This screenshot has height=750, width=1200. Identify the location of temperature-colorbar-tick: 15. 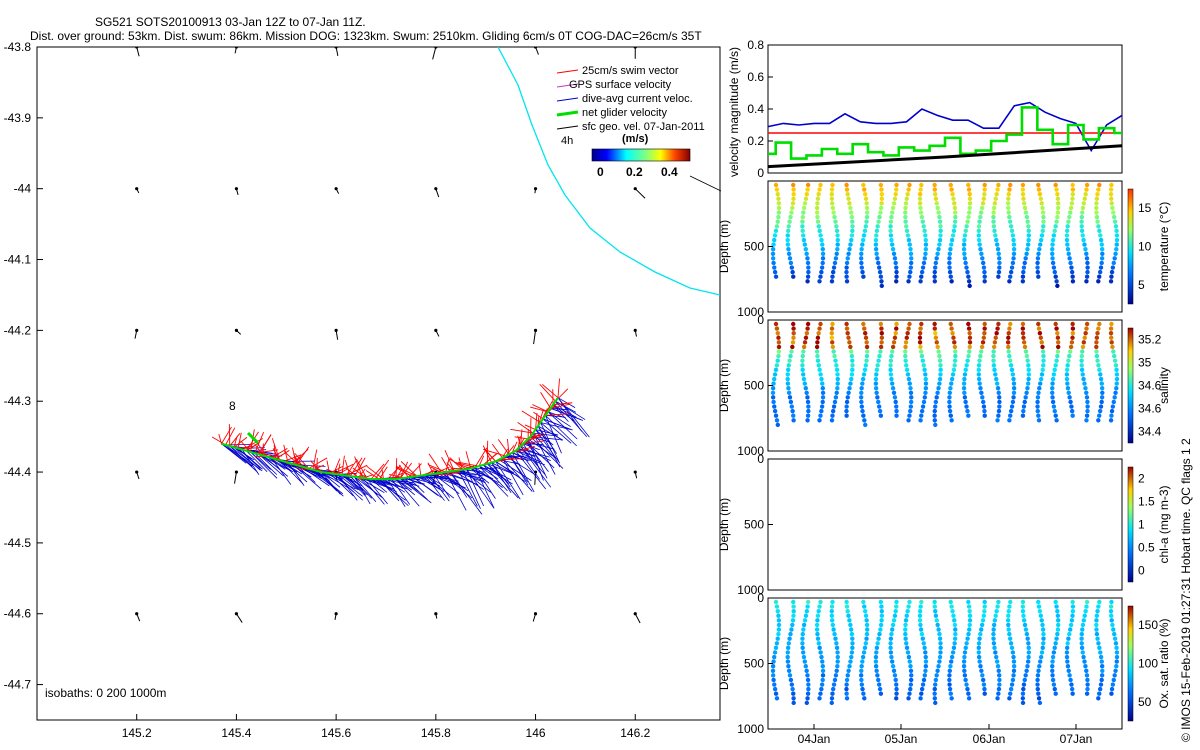
(1145, 208).